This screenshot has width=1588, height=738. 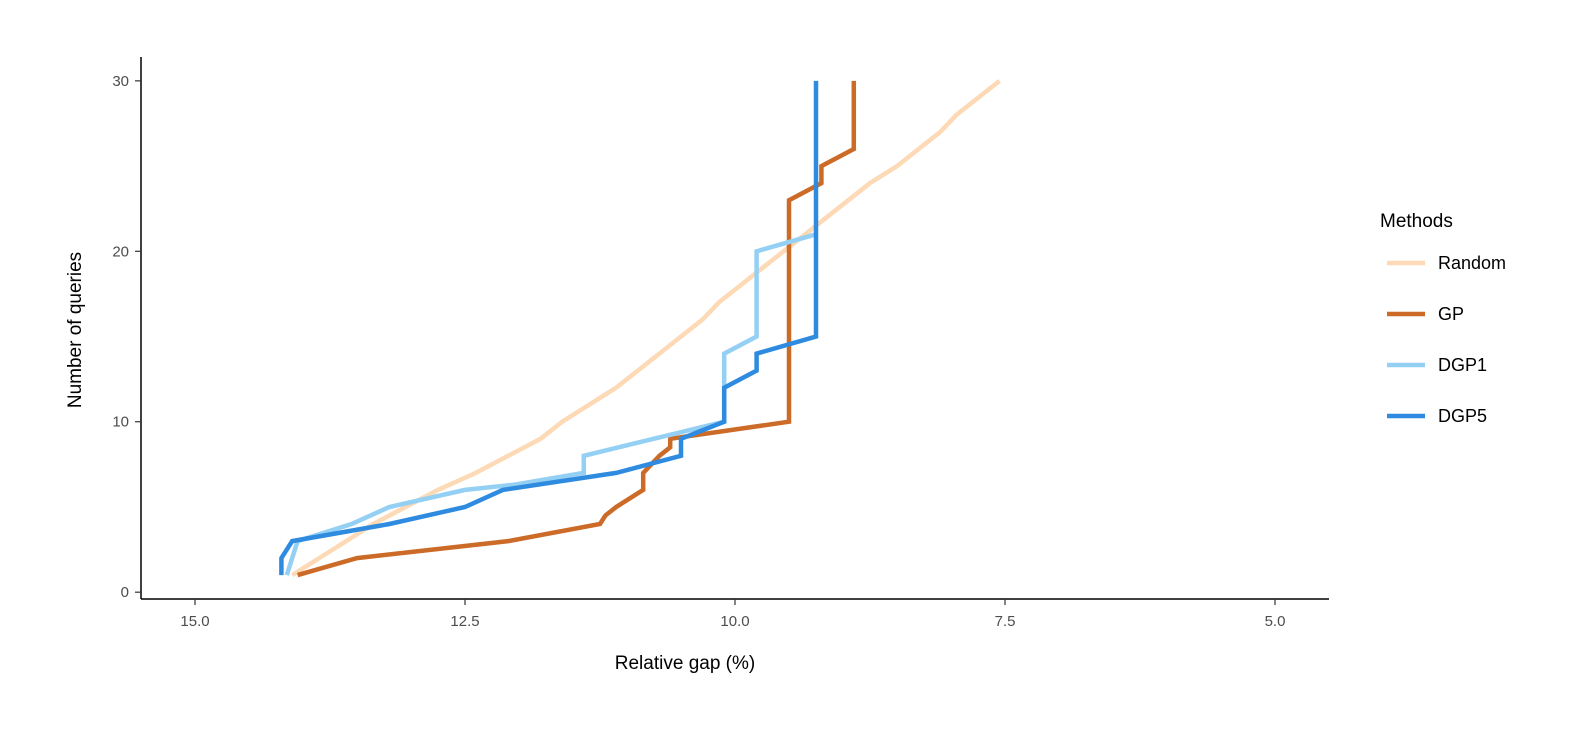 I want to click on legend-title: Methods, so click(x=1416, y=221).